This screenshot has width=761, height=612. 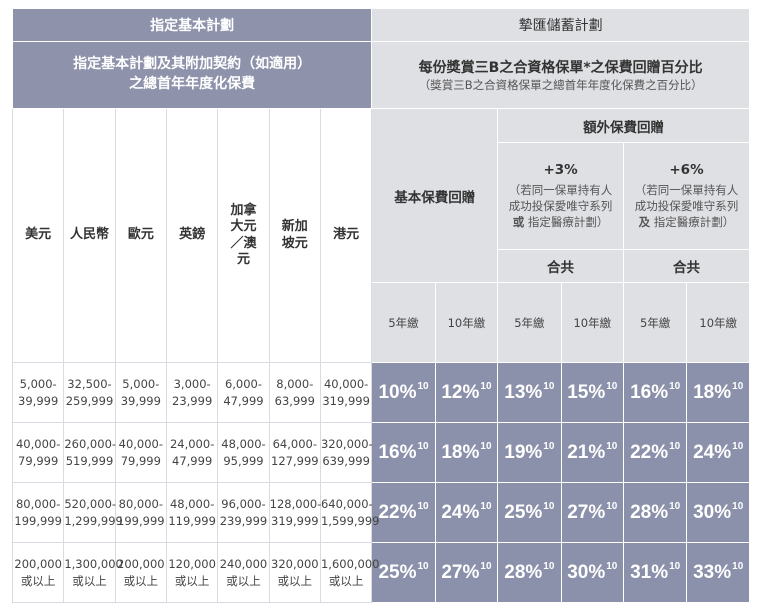 What do you see at coordinates (243, 572) in the screenshot?
I see `premium-range-cell: 240,000 或以上` at bounding box center [243, 572].